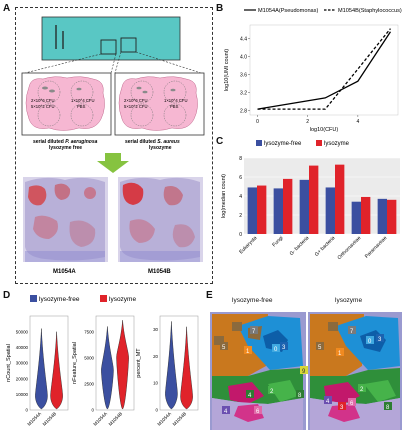  I want to click on dish-right-cell-1: 2×10^6 CFU, so click(136, 100).